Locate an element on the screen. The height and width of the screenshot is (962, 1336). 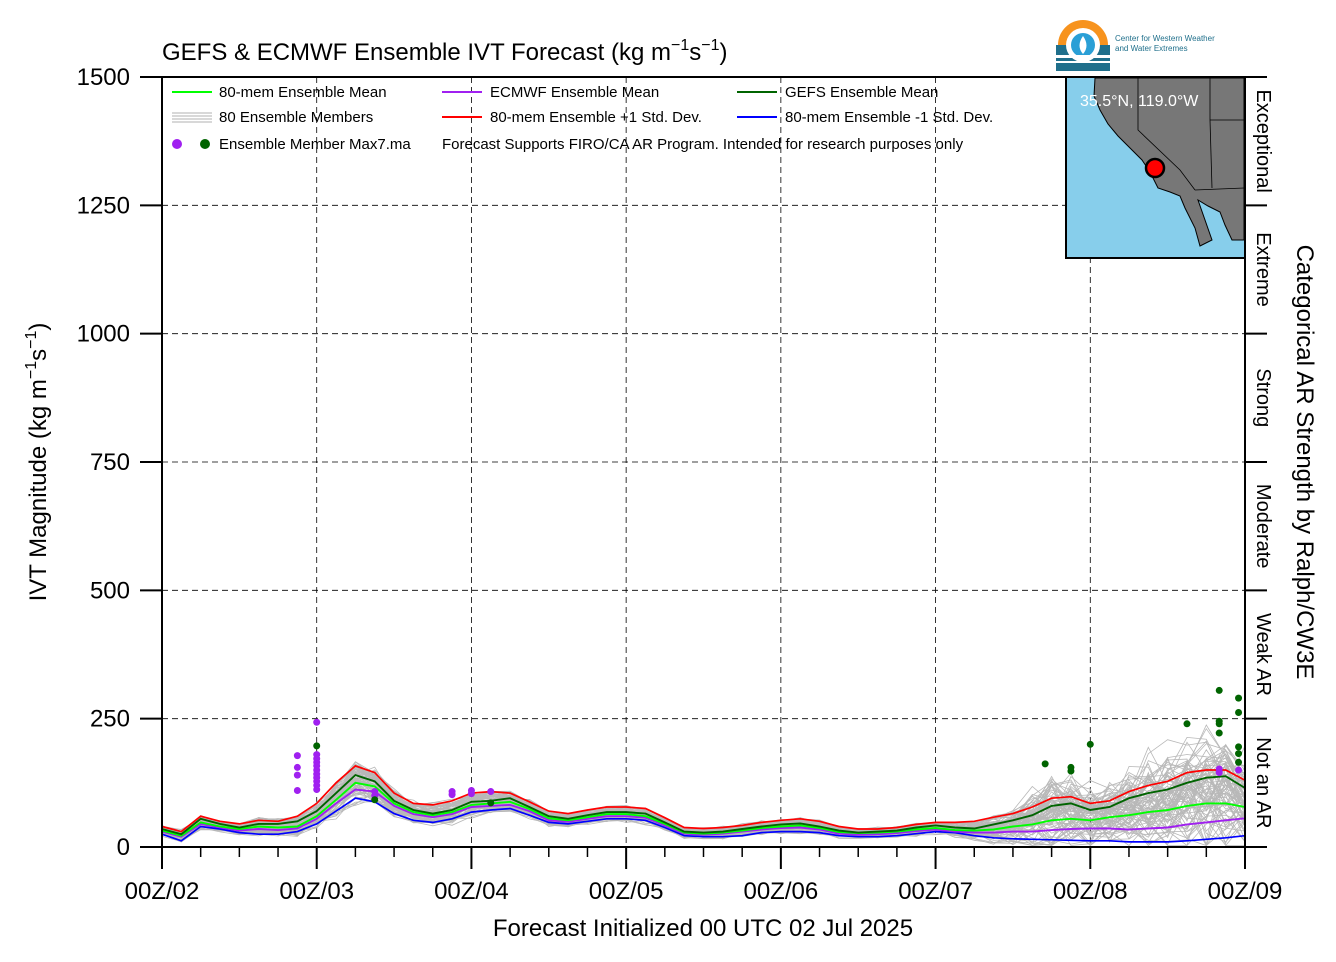
legend-item-member-max: Ensemble Member Max7.ma is located at coordinates (291, 144).